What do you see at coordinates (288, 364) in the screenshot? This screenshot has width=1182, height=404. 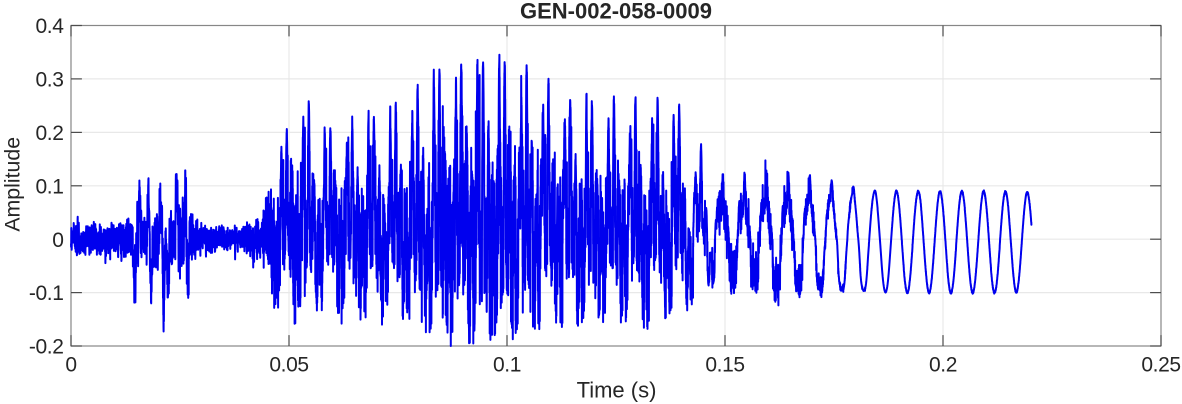 I see `svg-text: 0.05` at bounding box center [288, 364].